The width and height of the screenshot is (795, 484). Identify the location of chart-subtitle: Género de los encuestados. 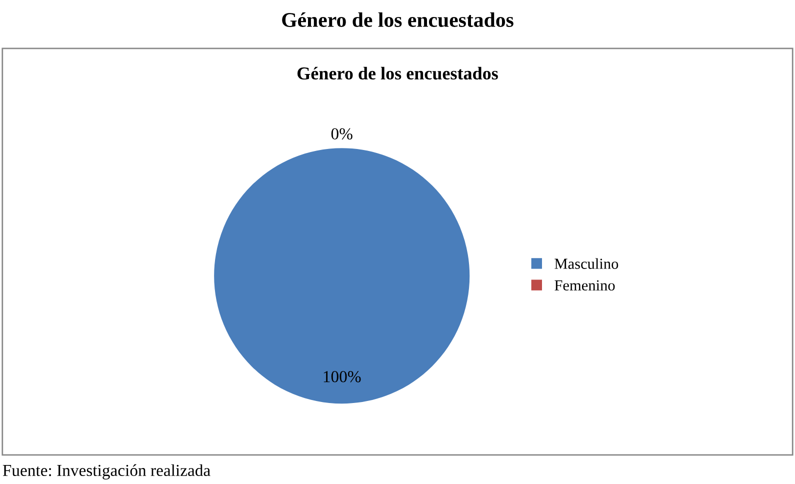
(397, 73).